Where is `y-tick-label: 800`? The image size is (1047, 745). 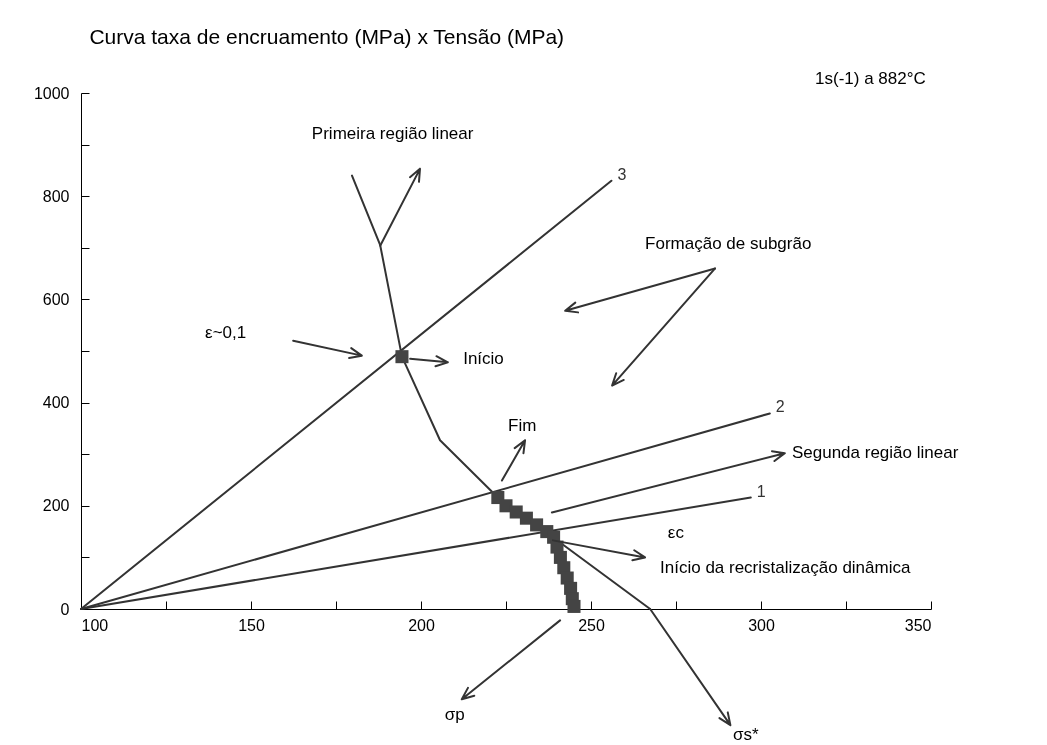
y-tick-label: 800 is located at coordinates (56, 196).